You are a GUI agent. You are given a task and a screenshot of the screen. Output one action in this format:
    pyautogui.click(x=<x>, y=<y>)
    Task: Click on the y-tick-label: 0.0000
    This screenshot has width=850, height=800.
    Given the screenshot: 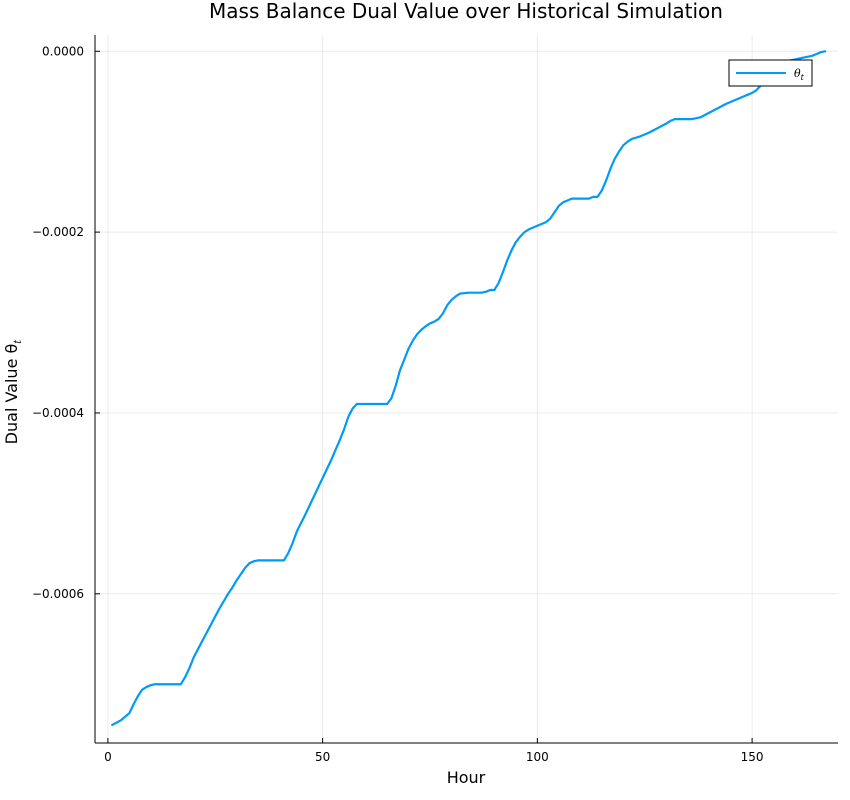 What is the action you would take?
    pyautogui.click(x=63, y=51)
    